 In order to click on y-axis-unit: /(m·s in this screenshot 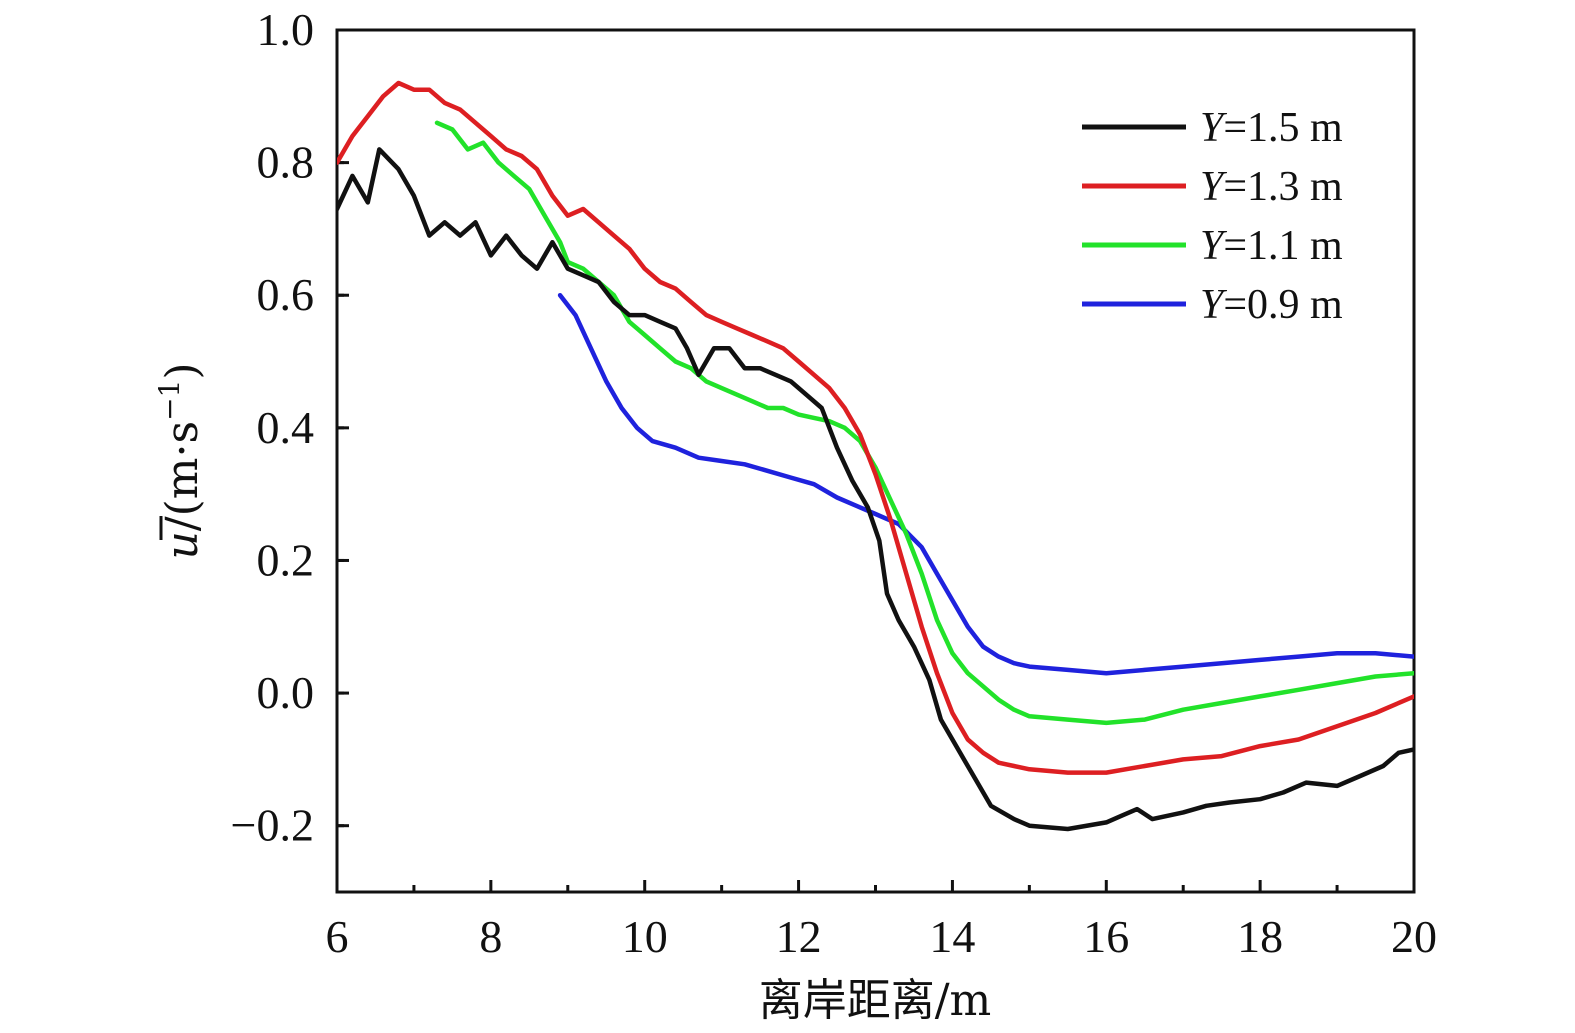, I will do `click(182, 476)`.